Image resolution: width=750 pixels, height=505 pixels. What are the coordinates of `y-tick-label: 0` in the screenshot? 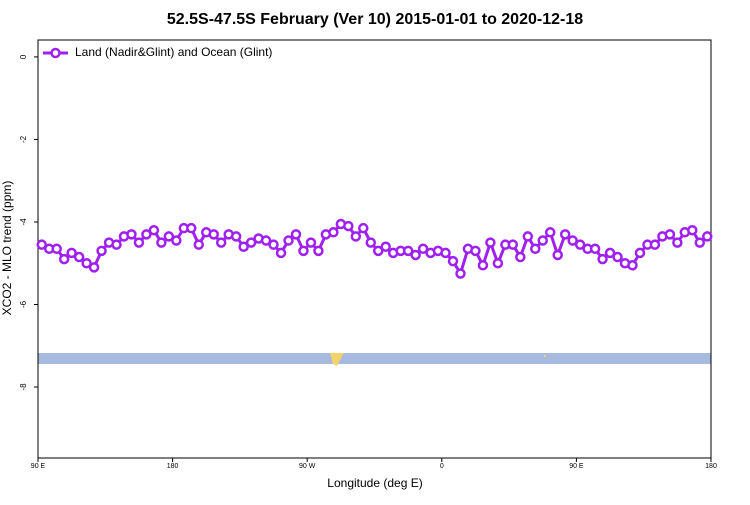 It's located at (23, 56).